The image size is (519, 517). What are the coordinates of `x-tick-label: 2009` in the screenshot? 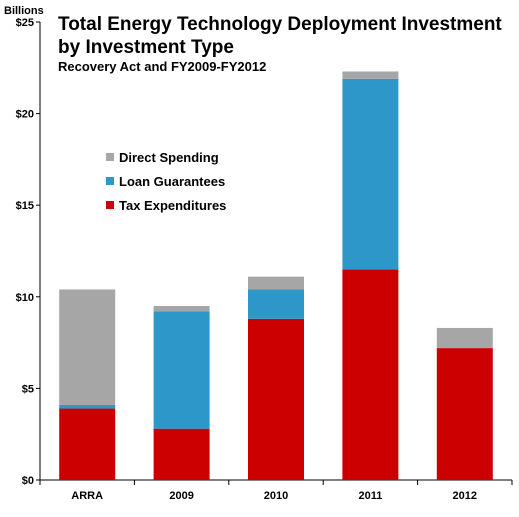 It's located at (181, 496).